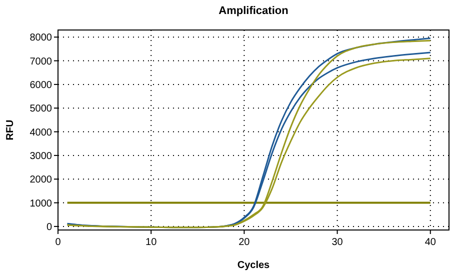  Describe the element at coordinates (41, 62) in the screenshot. I see `y-tick-label: 7000` at that location.